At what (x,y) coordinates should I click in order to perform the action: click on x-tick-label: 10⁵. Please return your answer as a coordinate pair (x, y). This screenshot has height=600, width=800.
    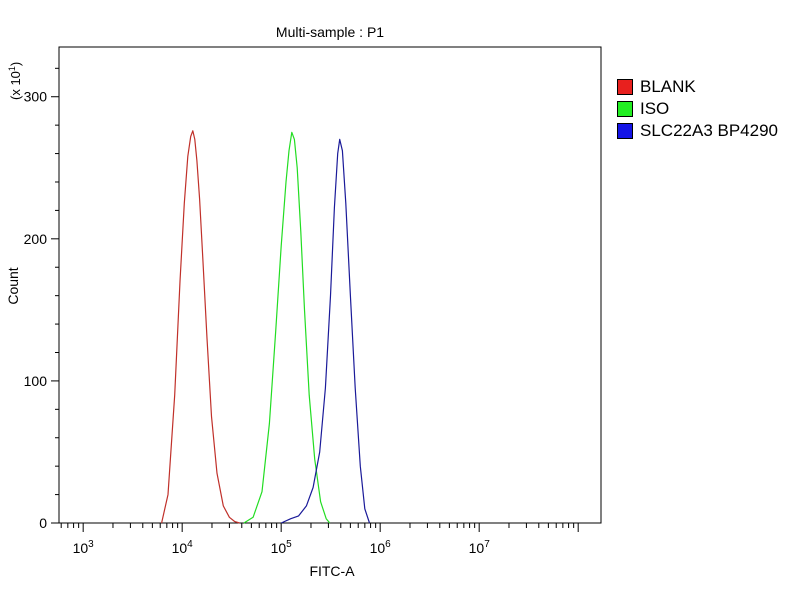
    Looking at the image, I should click on (282, 547).